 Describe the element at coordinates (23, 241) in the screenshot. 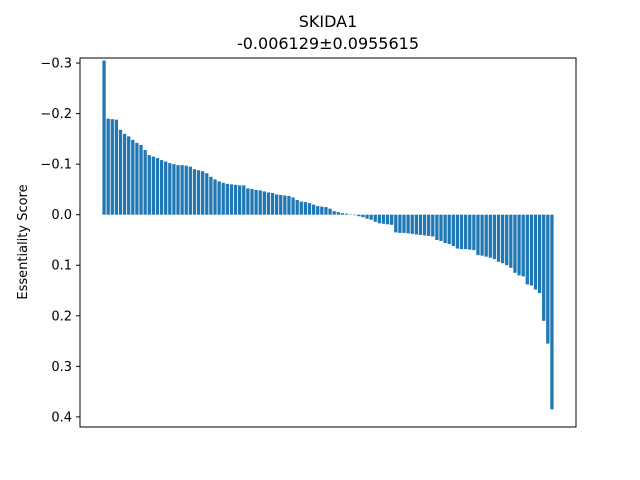

I see `y-axis-label: Essentiality Score` at that location.